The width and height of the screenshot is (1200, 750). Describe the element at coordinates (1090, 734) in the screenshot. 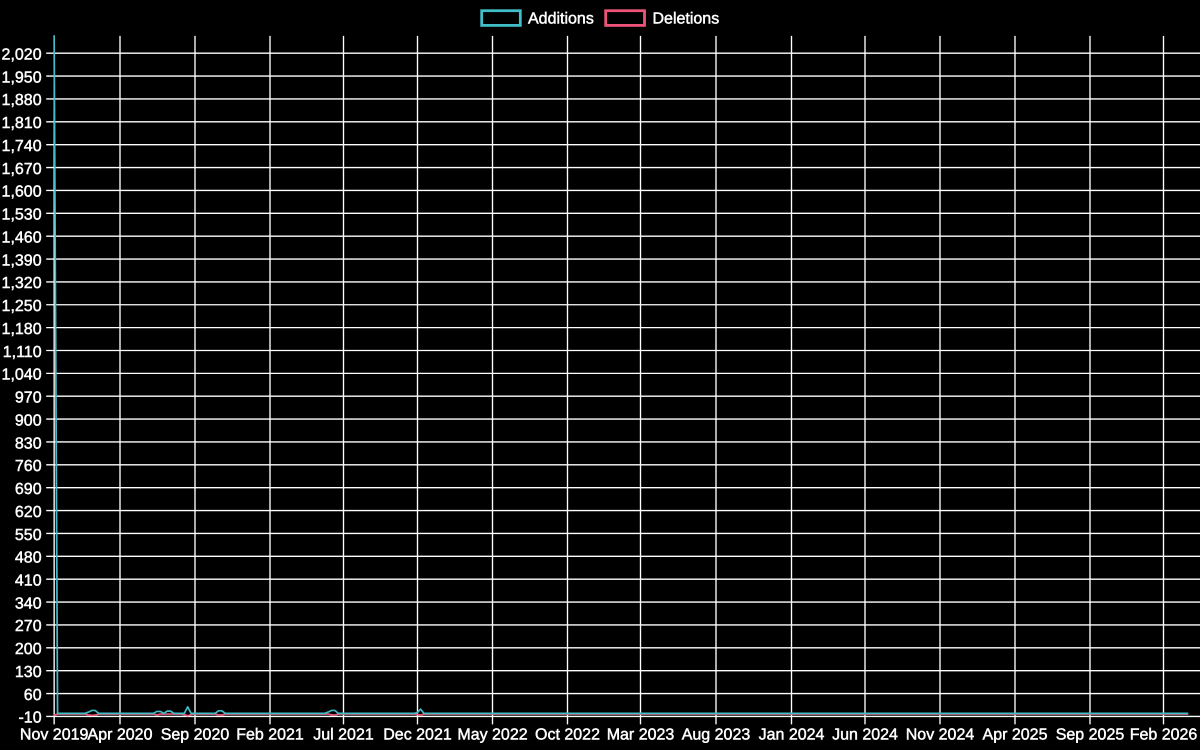

I see `svg-text: Sep 2025` at that location.